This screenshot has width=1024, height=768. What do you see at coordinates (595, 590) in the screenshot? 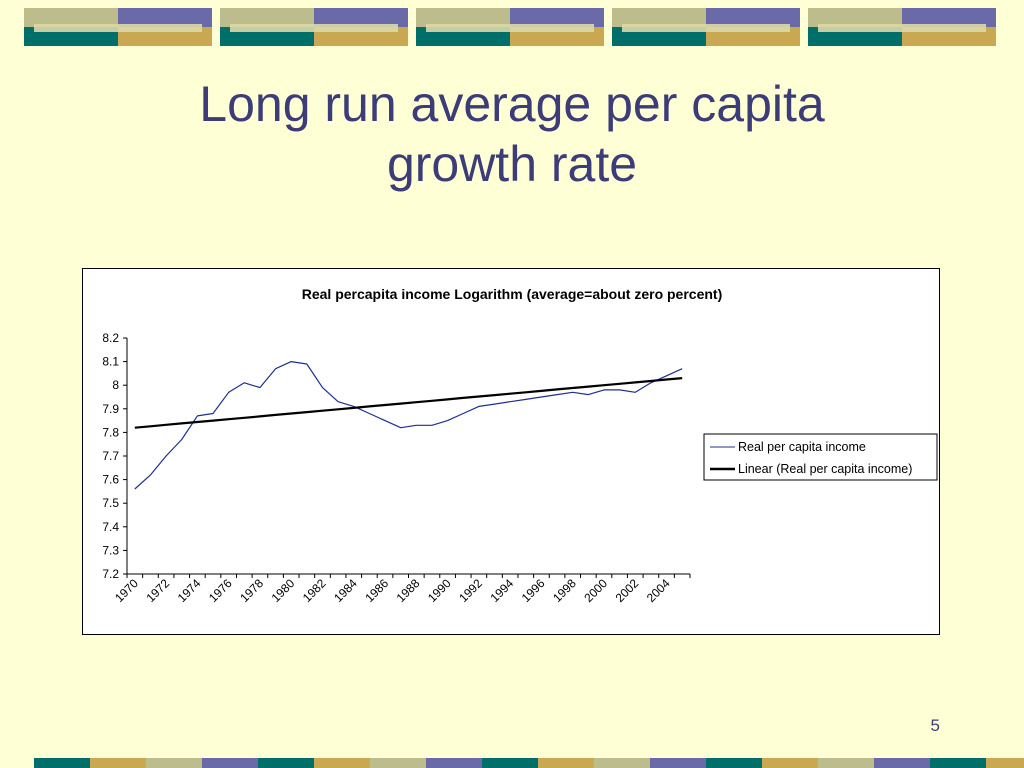
I see `x-tick-label: 2000` at bounding box center [595, 590].